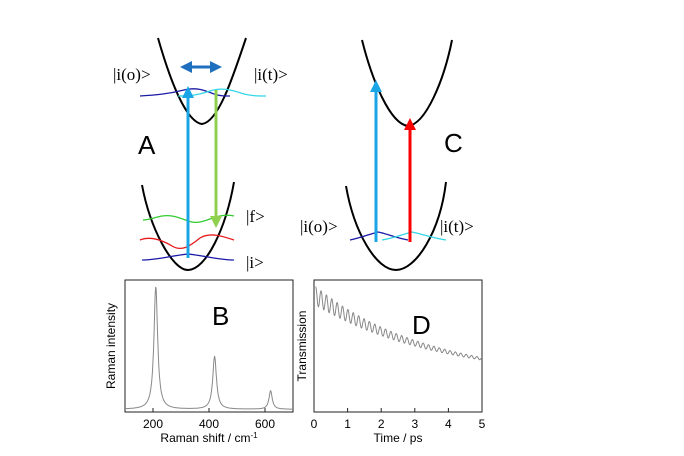 The width and height of the screenshot is (684, 456). Describe the element at coordinates (421, 325) in the screenshot. I see `panel-d-letter: D` at that location.